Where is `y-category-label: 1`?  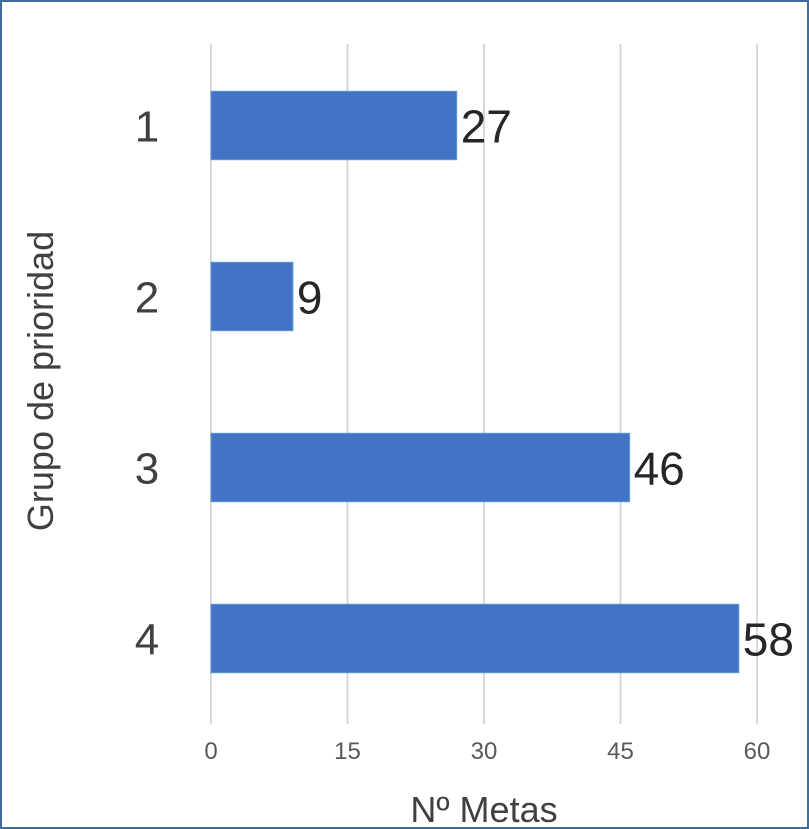 y-category-label: 1 is located at coordinates (147, 127).